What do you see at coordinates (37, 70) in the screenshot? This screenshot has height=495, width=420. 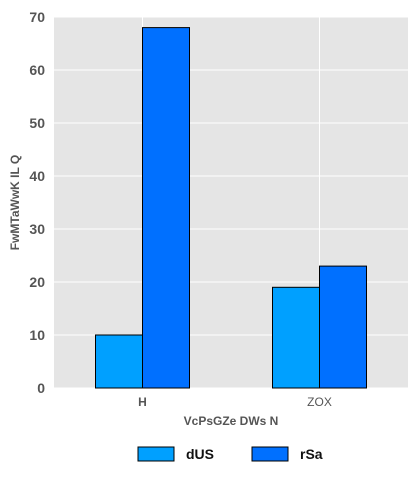 I see `y-tick-label: 60` at bounding box center [37, 70].